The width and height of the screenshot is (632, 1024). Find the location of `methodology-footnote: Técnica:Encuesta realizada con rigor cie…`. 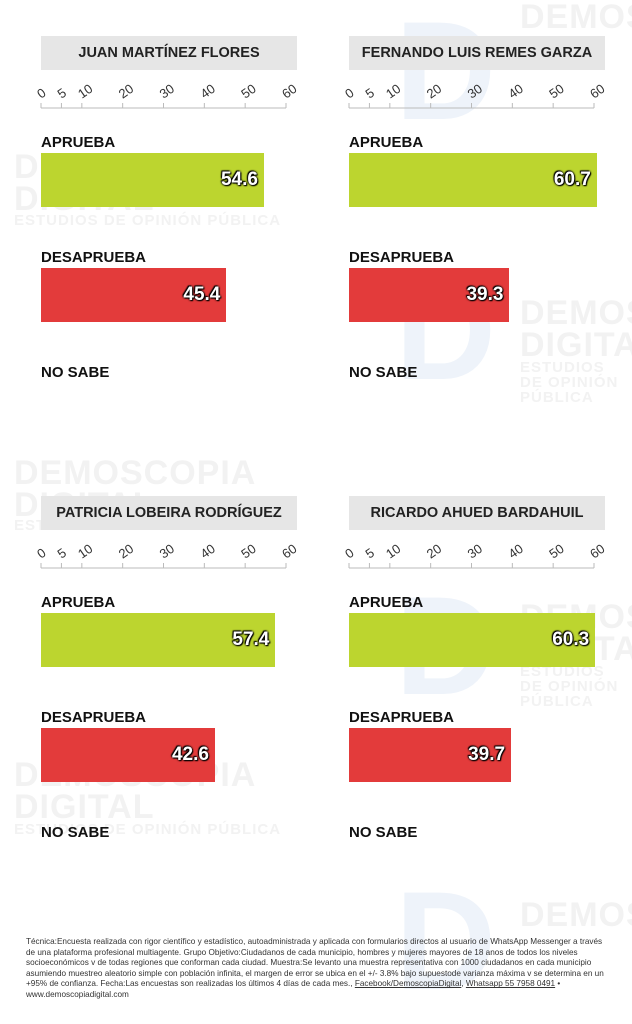

methodology-footnote: Técnica:Encuesta realizada con rigor cie… is located at coordinates (316, 969).